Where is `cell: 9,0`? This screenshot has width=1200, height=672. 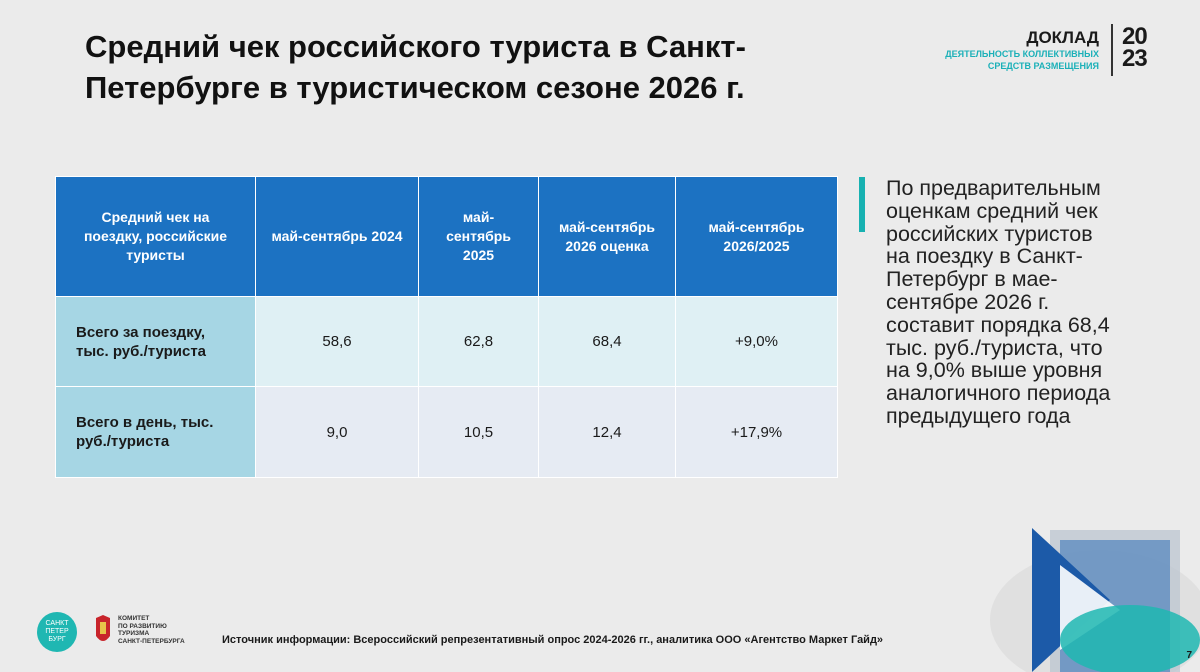 cell: 9,0 is located at coordinates (337, 432).